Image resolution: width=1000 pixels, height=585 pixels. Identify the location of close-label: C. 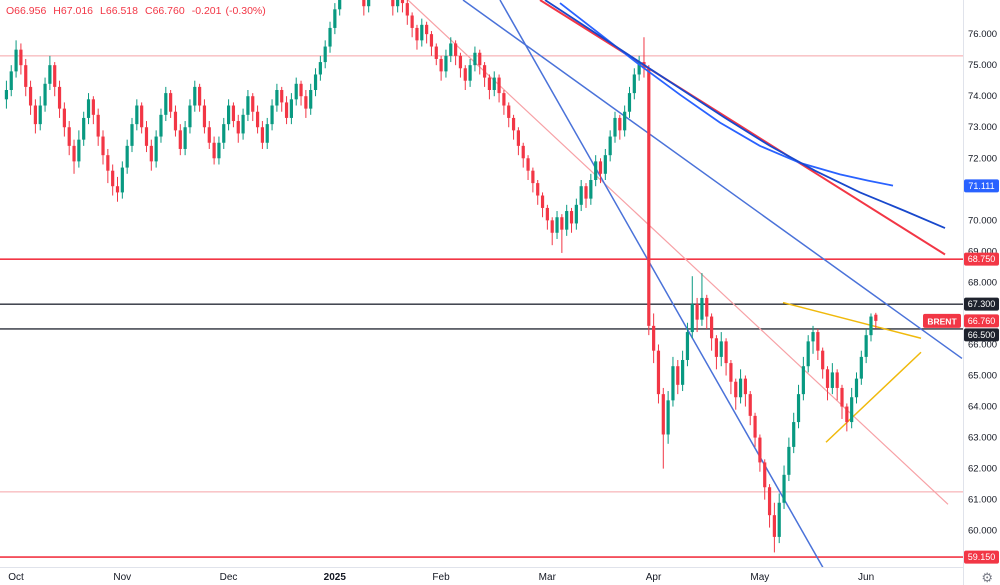
(148, 11).